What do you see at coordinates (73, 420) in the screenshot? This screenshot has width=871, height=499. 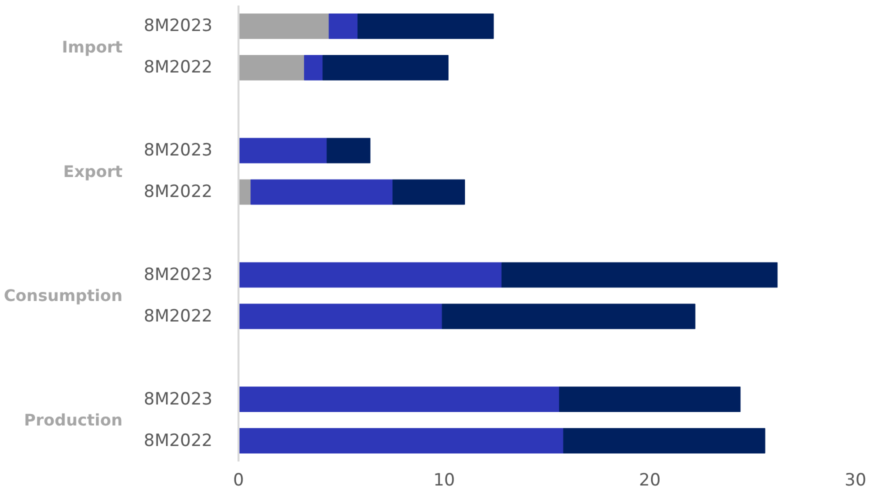 I see `text: Production` at bounding box center [73, 420].